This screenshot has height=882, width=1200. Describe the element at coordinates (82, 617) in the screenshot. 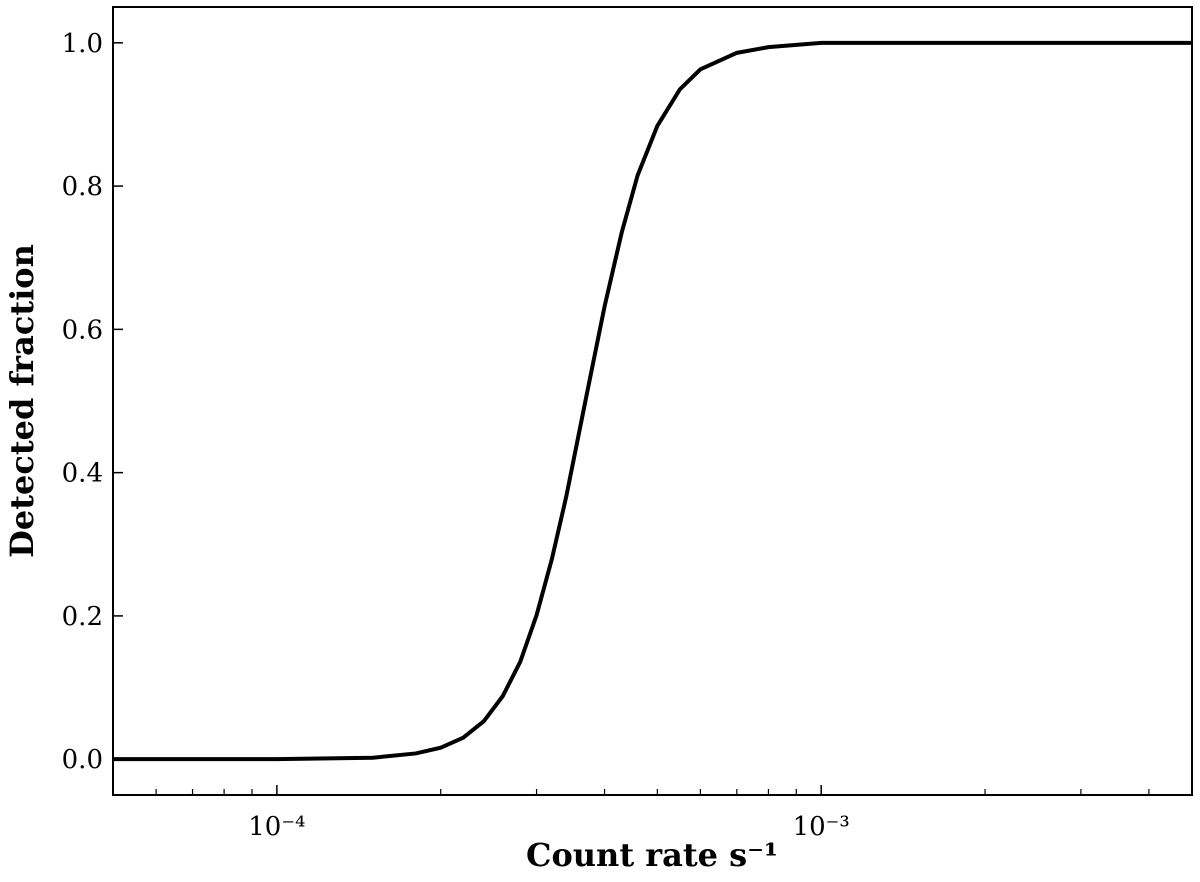

I see `y-tick-label: 0.2` at that location.